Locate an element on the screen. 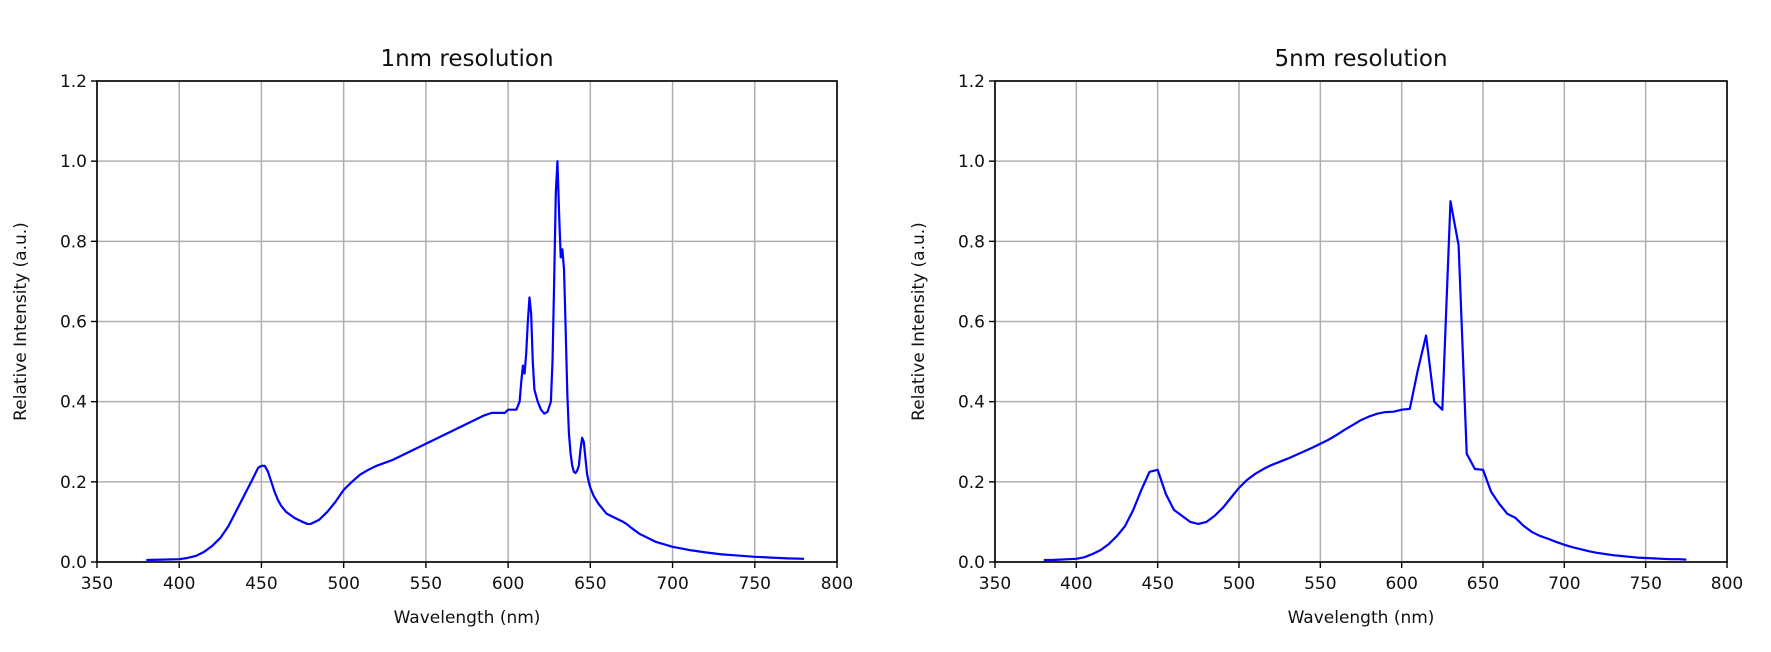  chart-title: 1nm resolution is located at coordinates (466, 59).